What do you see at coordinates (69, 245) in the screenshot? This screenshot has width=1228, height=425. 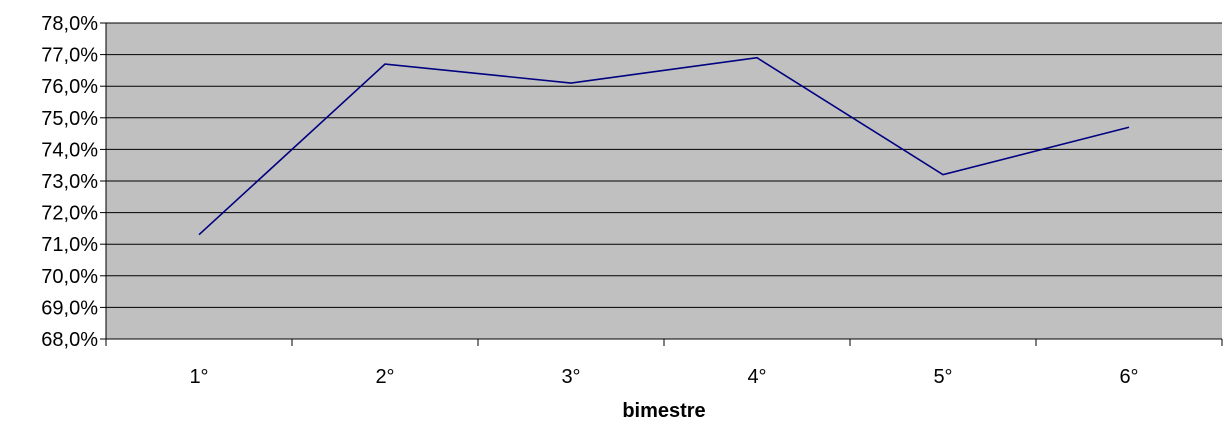 I see `y-tick-label: 71,0%` at bounding box center [69, 245].